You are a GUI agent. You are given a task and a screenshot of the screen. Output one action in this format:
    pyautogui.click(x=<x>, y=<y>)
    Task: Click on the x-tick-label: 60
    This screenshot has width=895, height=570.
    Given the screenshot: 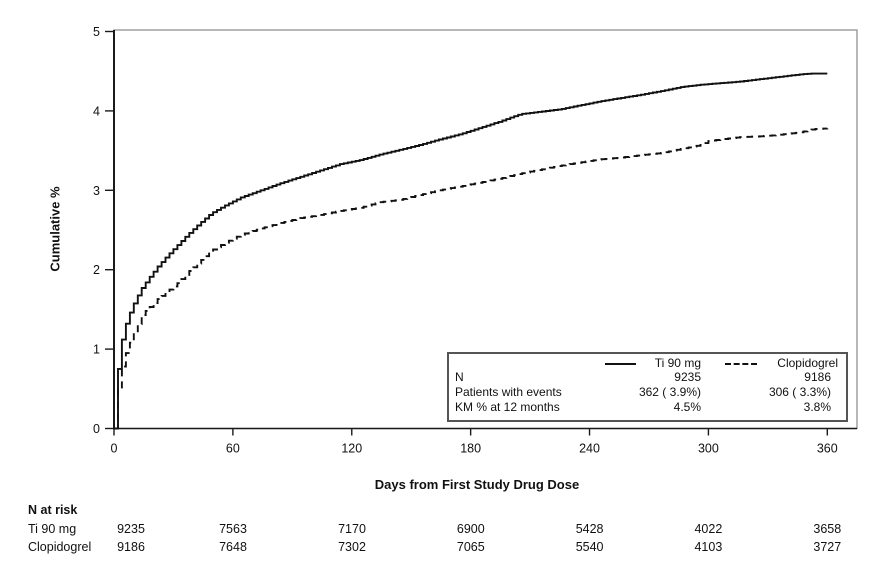 What is the action you would take?
    pyautogui.click(x=233, y=449)
    